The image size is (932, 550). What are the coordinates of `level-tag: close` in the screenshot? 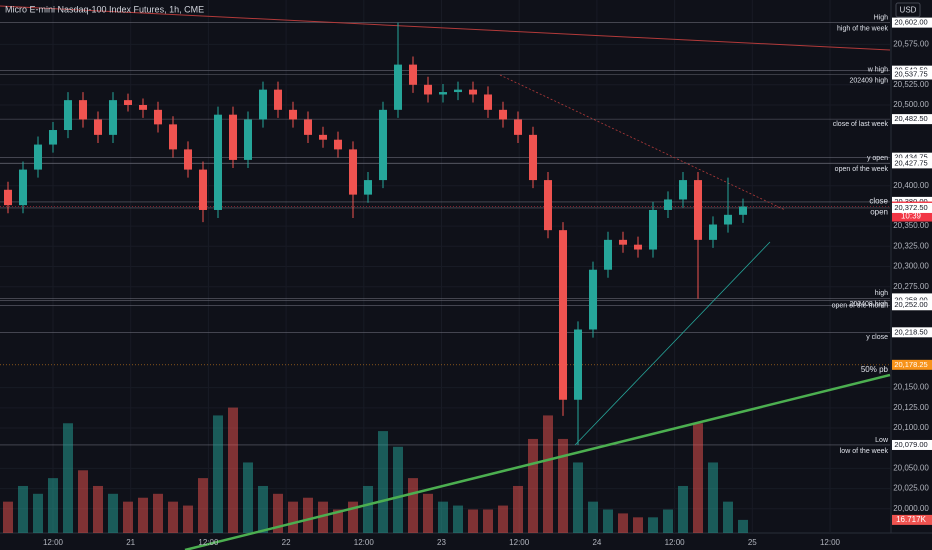 It's located at (878, 201).